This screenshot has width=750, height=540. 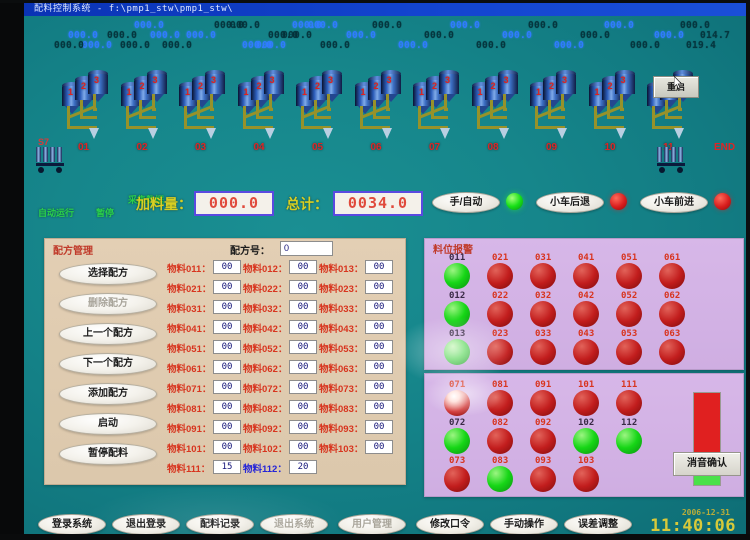 I want to click on reset-button: 重启, so click(x=676, y=87).